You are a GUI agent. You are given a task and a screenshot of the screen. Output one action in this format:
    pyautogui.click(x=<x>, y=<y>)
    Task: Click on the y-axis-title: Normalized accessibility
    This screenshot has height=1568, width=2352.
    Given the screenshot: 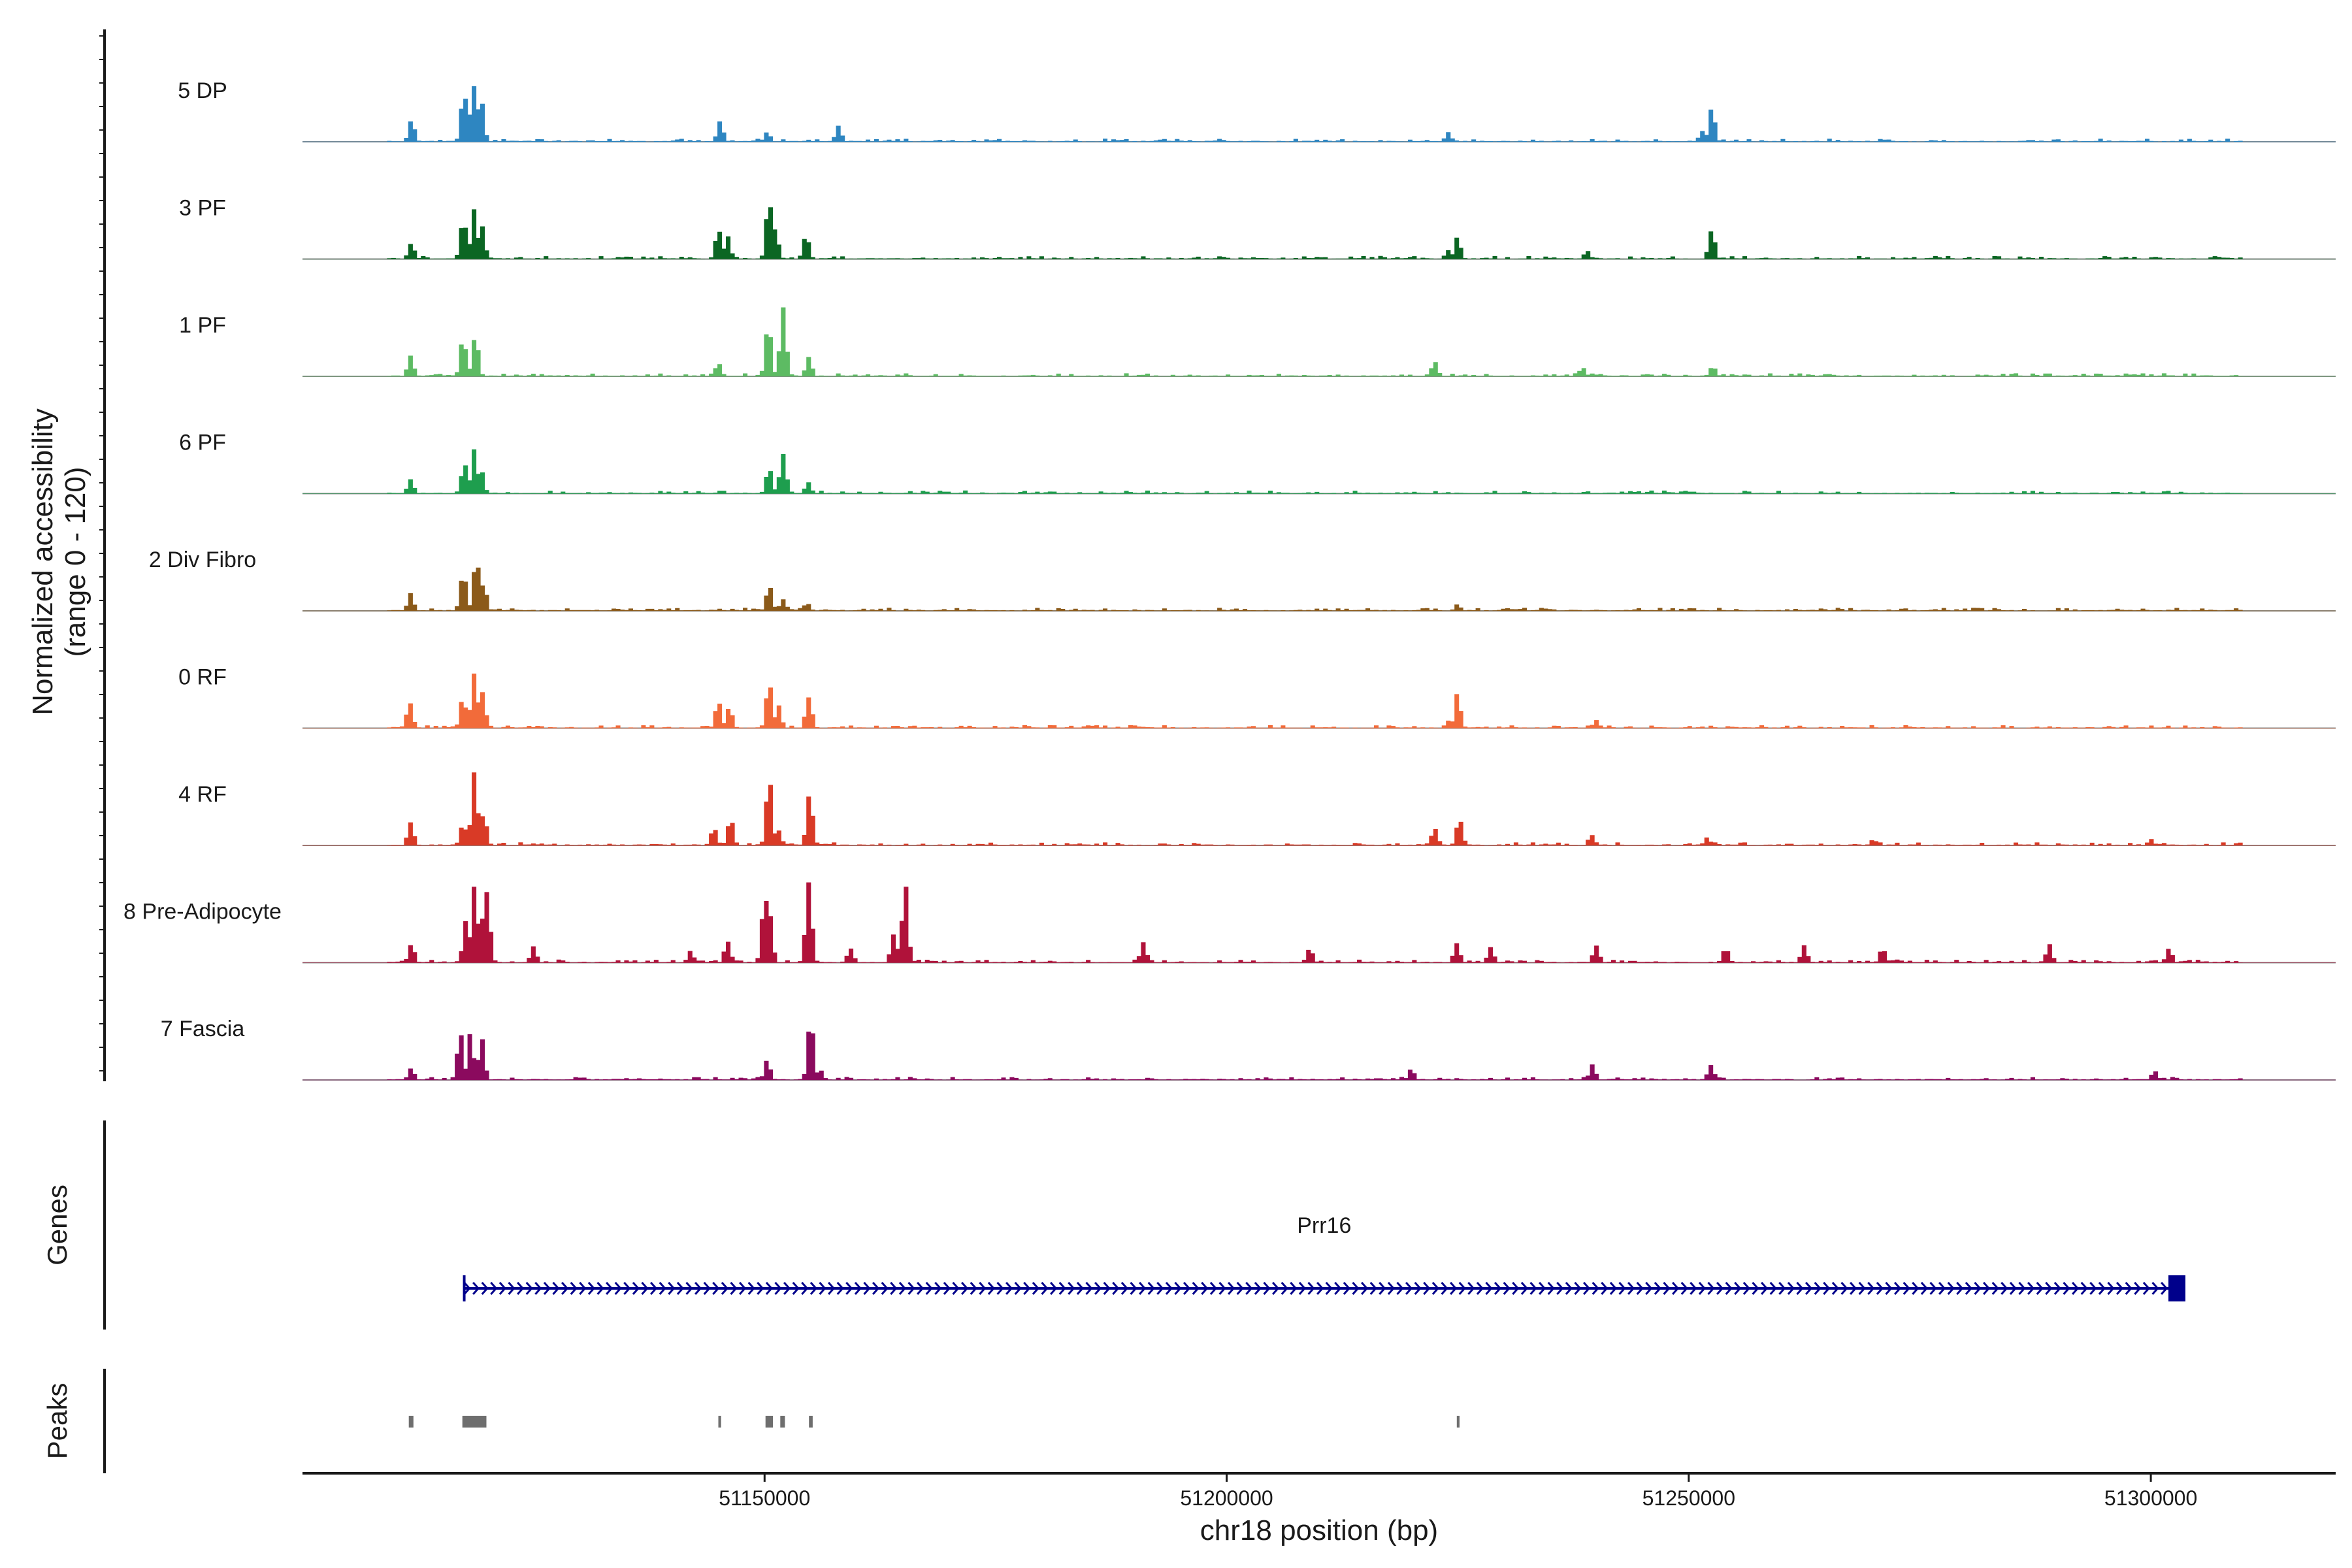 What is the action you would take?
    pyautogui.click(x=43, y=561)
    